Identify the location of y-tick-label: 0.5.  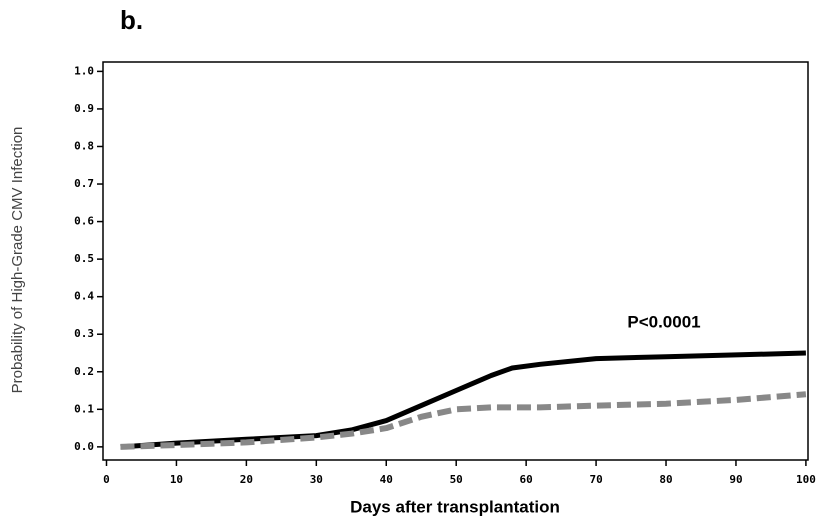
(84, 258).